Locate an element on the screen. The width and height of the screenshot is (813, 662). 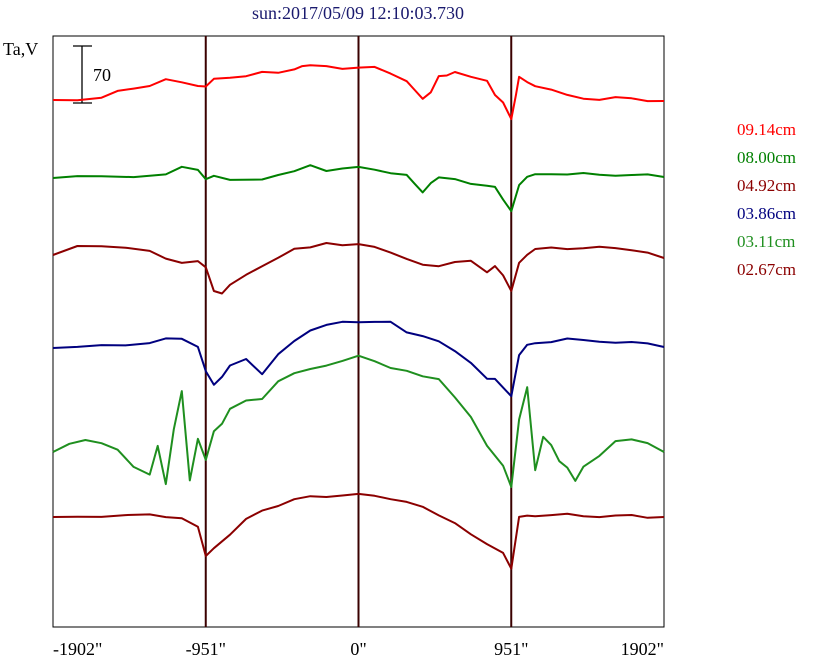
x-tick-label: 951" is located at coordinates (511, 649).